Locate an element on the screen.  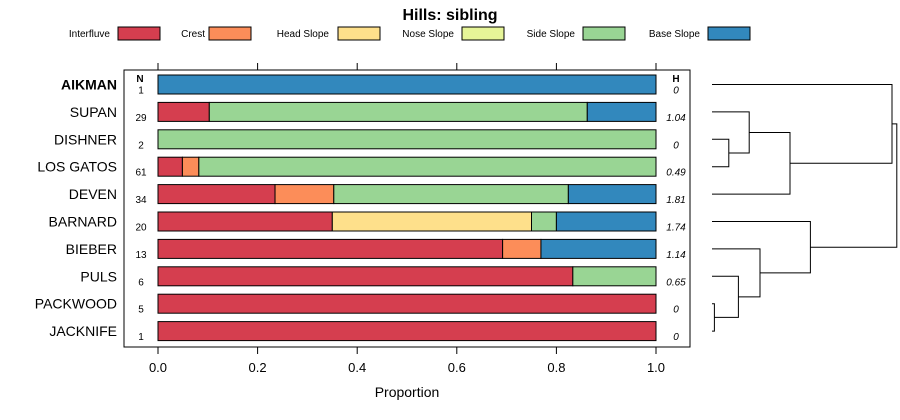
row-label: BIEBER is located at coordinates (91, 249).